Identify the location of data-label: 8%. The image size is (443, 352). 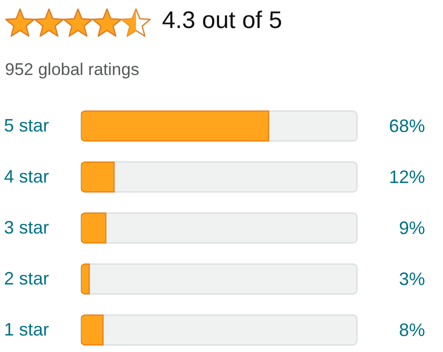
(411, 330).